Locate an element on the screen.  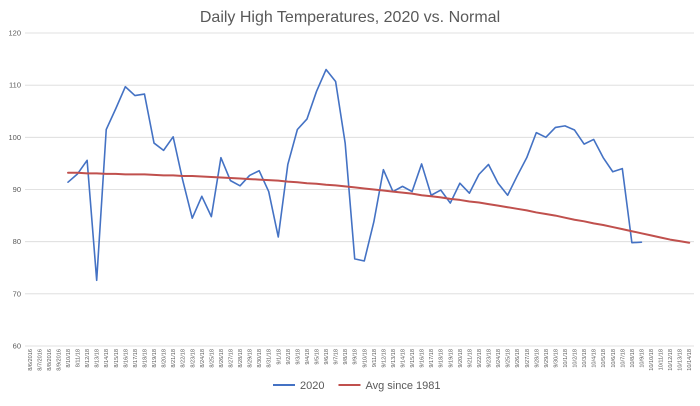
x-tick-label: 9/23/18 is located at coordinates (490, 358).